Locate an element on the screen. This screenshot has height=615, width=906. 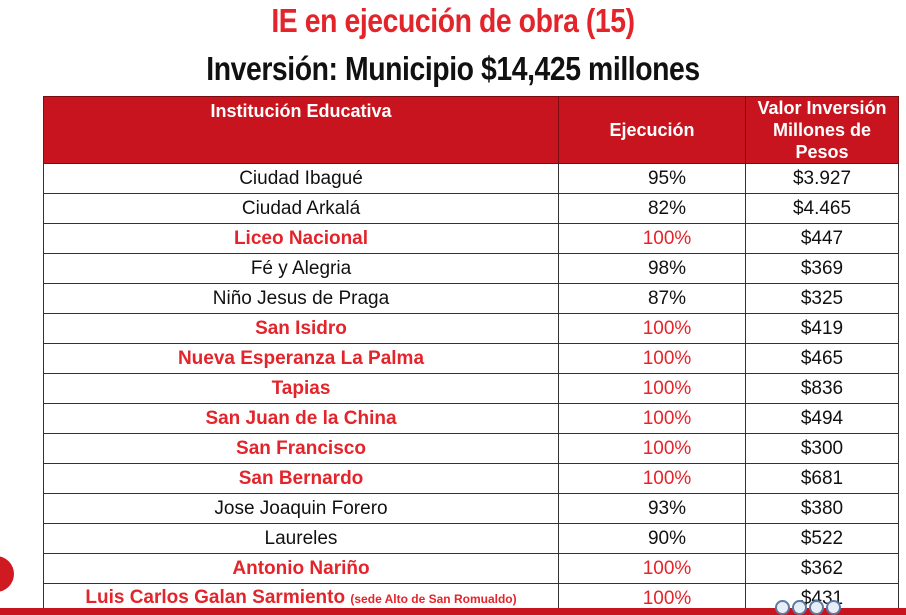
execution-cell: 95% is located at coordinates (652, 178).